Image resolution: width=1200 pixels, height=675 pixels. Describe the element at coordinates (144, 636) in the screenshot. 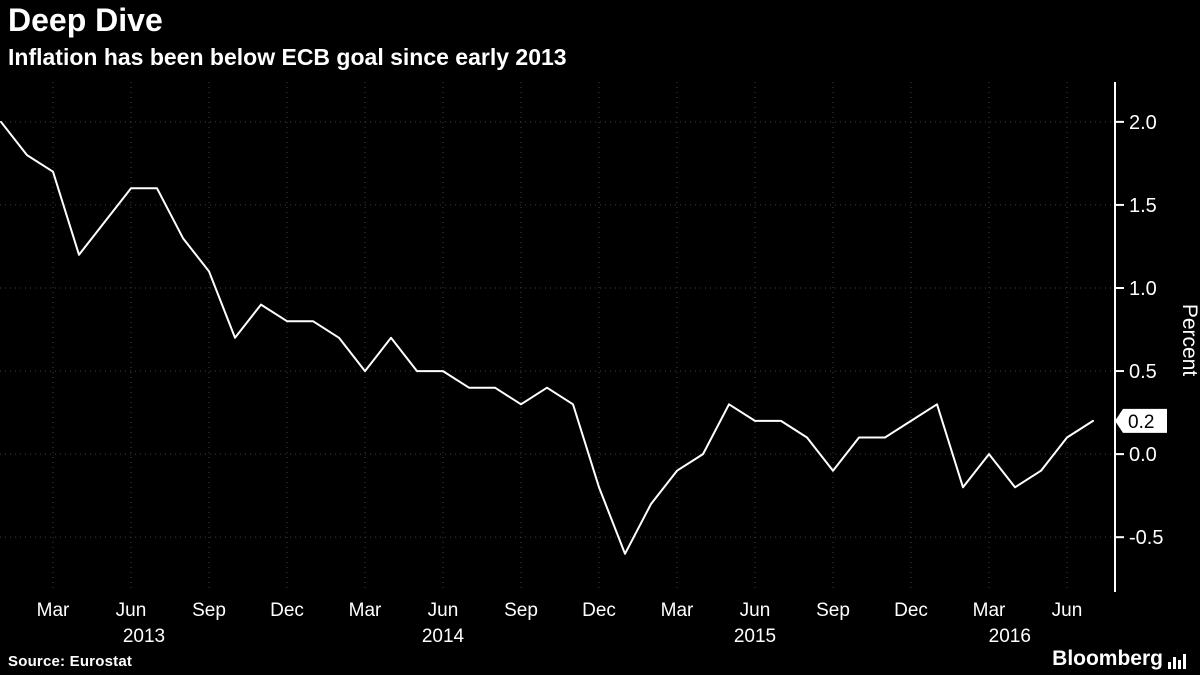

I see `svg-text: 2013` at that location.